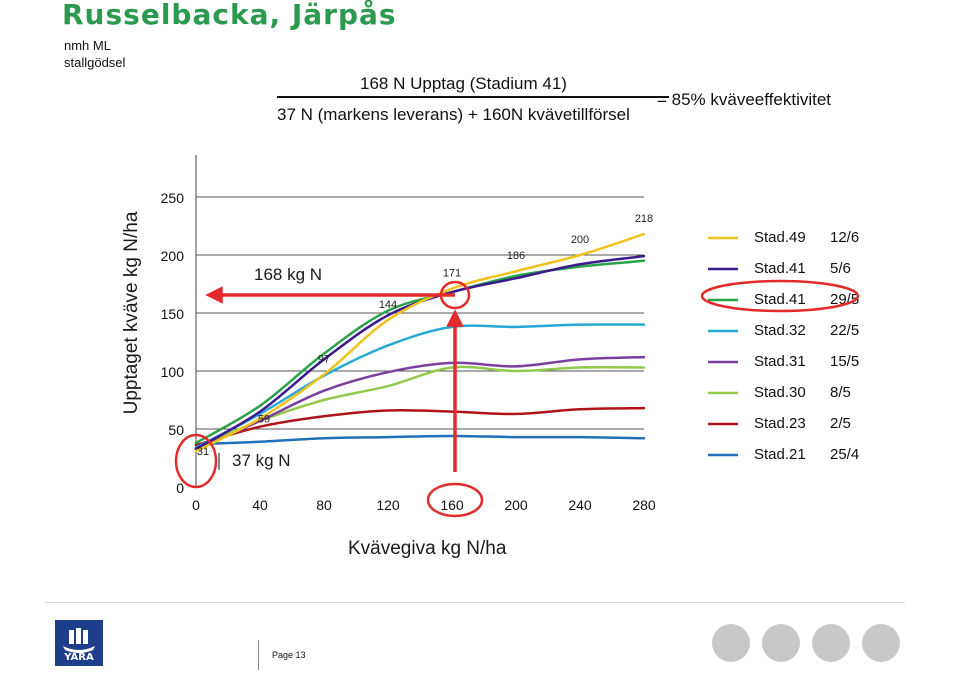  I want to click on page-number: Page 13, so click(289, 655).